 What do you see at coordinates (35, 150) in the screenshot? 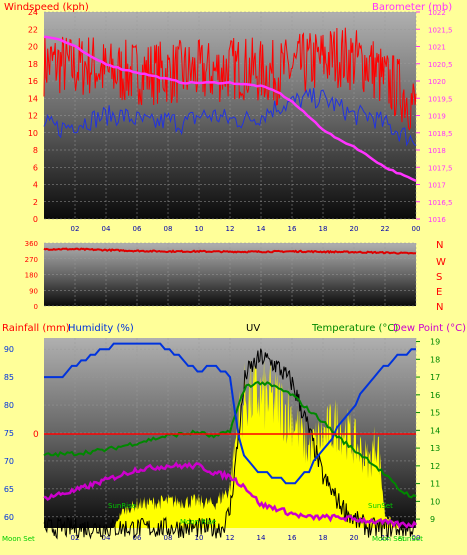
I see `windspeed-tick: 8` at bounding box center [35, 150].